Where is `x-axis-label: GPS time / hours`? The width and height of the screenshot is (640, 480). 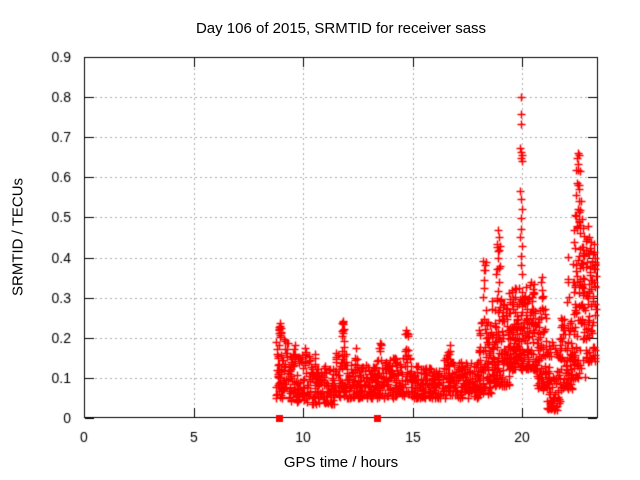
x-axis-label: GPS time / hours is located at coordinates (341, 462).